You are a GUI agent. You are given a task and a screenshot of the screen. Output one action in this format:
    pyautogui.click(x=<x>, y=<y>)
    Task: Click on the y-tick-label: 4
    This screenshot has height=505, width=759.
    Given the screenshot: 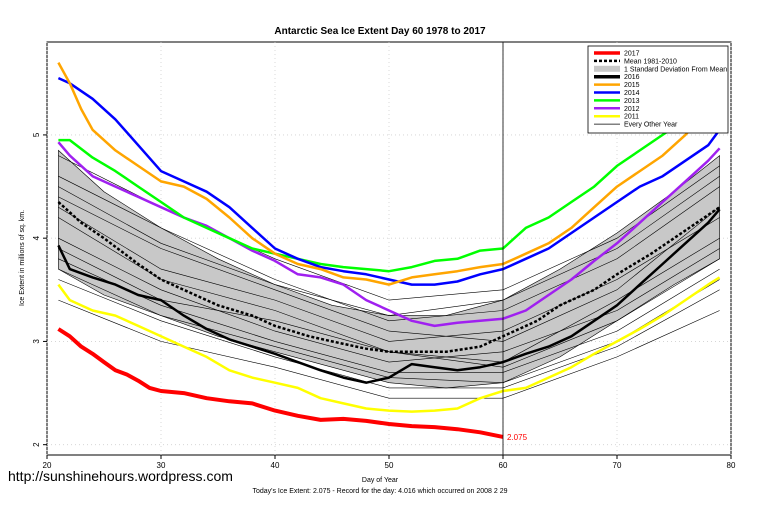 What is the action you would take?
    pyautogui.click(x=36, y=237)
    